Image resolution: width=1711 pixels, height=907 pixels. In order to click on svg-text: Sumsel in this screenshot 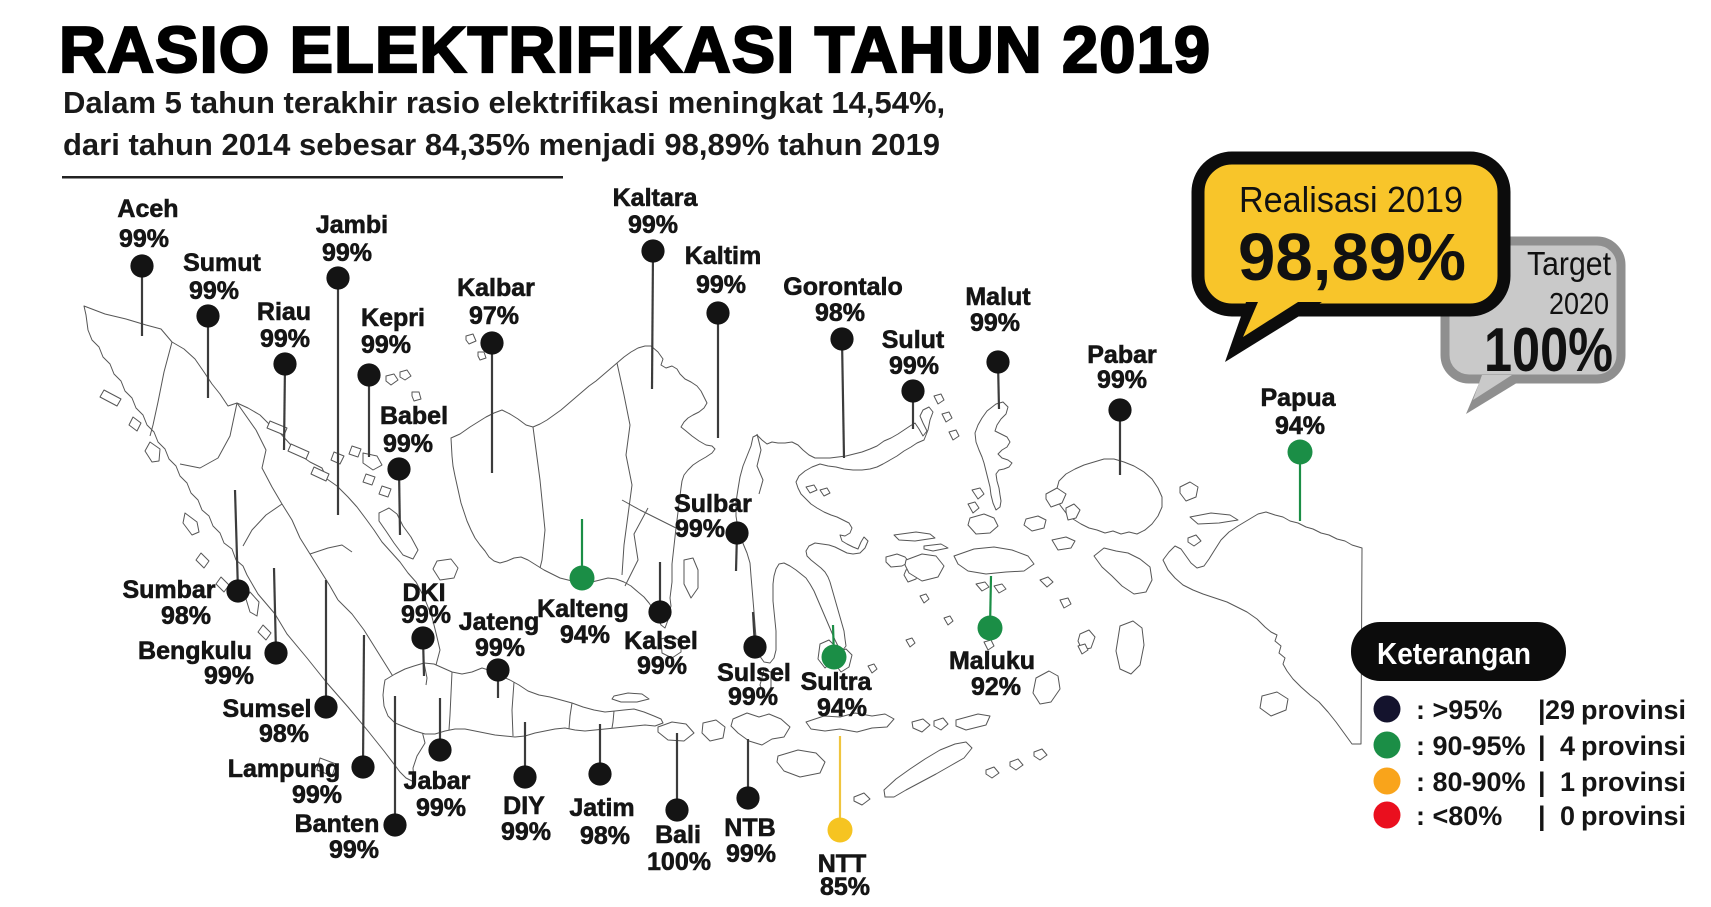, I will do `click(267, 709)`.